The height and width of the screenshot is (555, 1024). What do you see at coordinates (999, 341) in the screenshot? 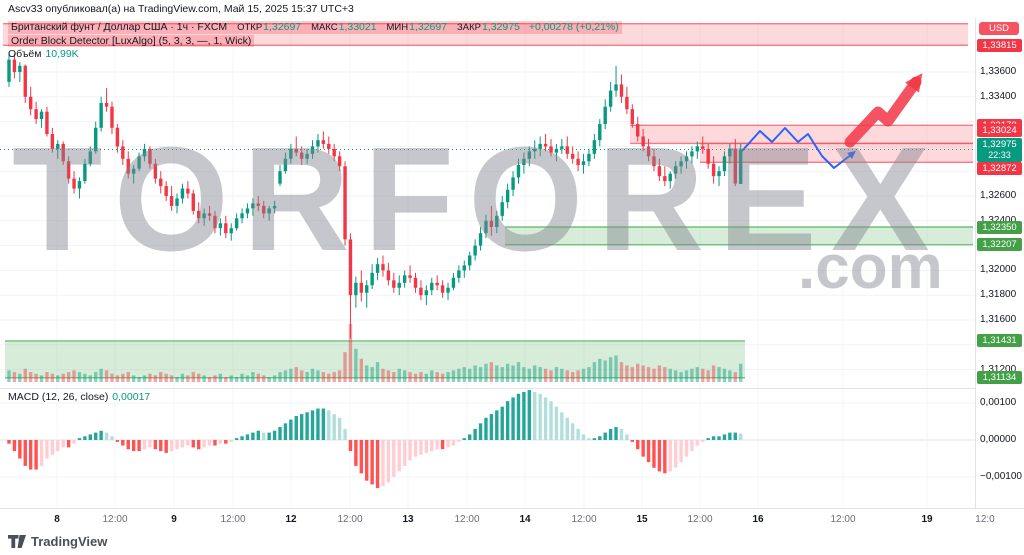
I see `price-level-badge: 1,31431` at bounding box center [999, 341].